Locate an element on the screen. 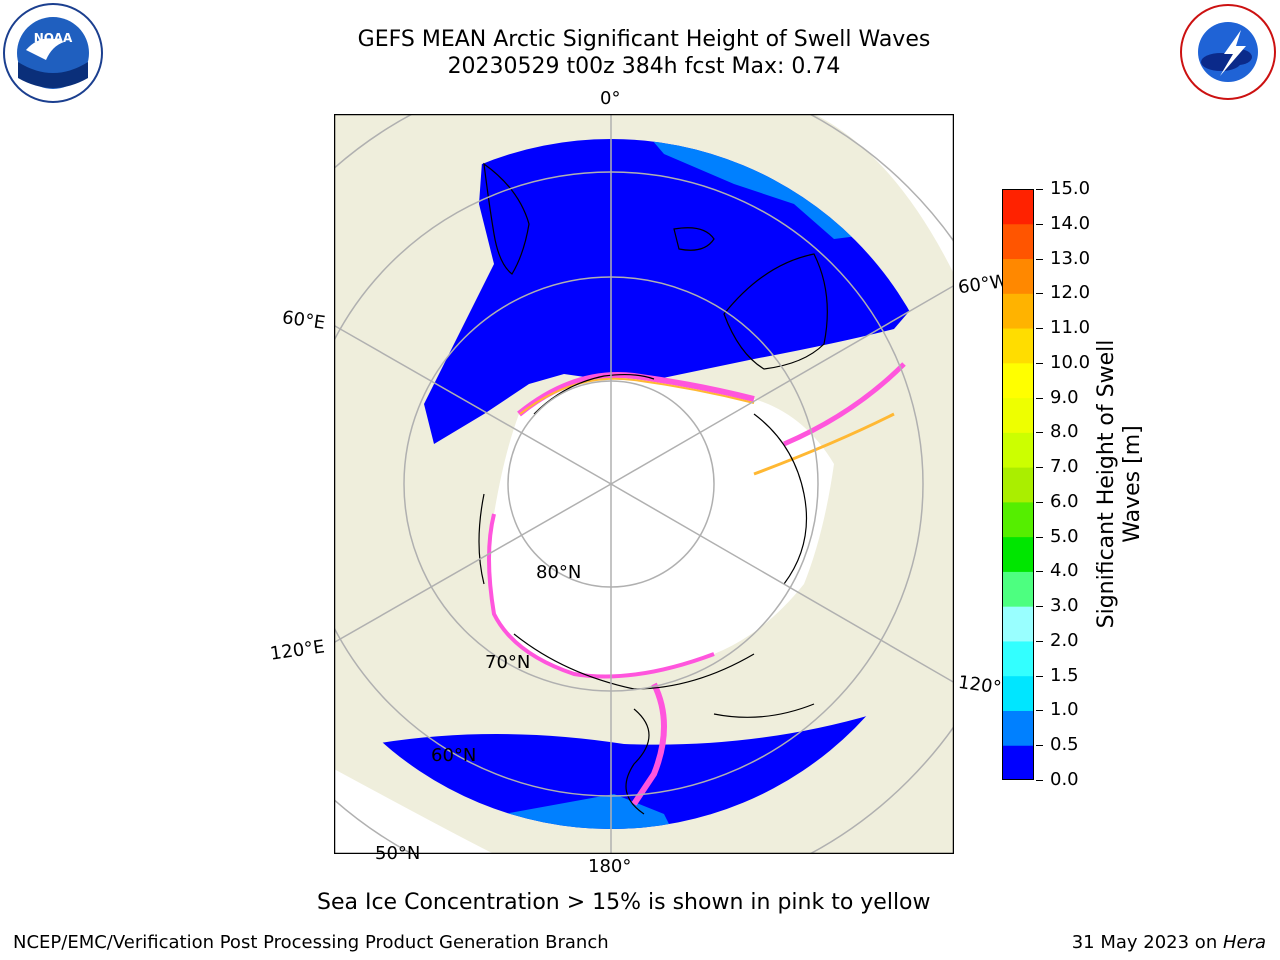 This screenshot has width=1280, height=960. nws-logo is located at coordinates (1228, 52).